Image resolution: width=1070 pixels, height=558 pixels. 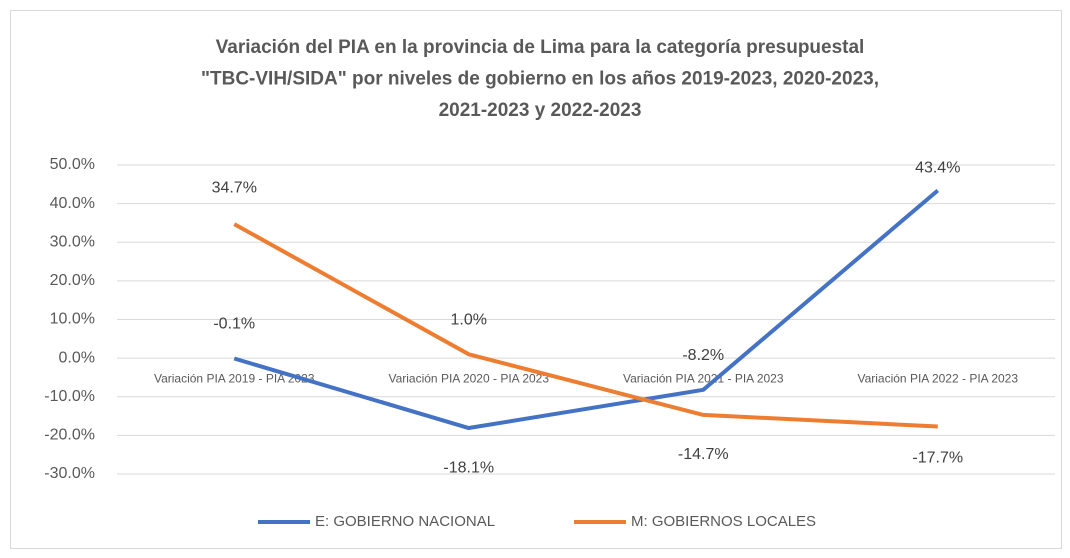 What do you see at coordinates (937, 458) in the screenshot?
I see `data-label: -17.7%` at bounding box center [937, 458].